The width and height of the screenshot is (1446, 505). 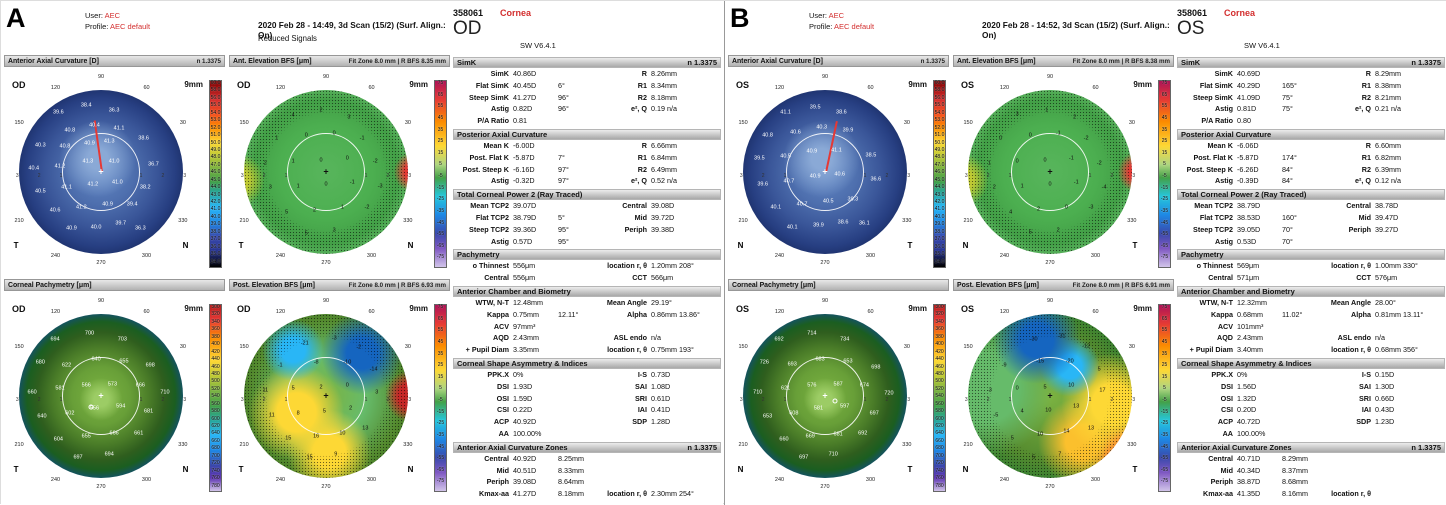 What do you see at coordinates (939, 97) in the screenshot?
I see `scale-tick-value: 56.0` at bounding box center [939, 97].